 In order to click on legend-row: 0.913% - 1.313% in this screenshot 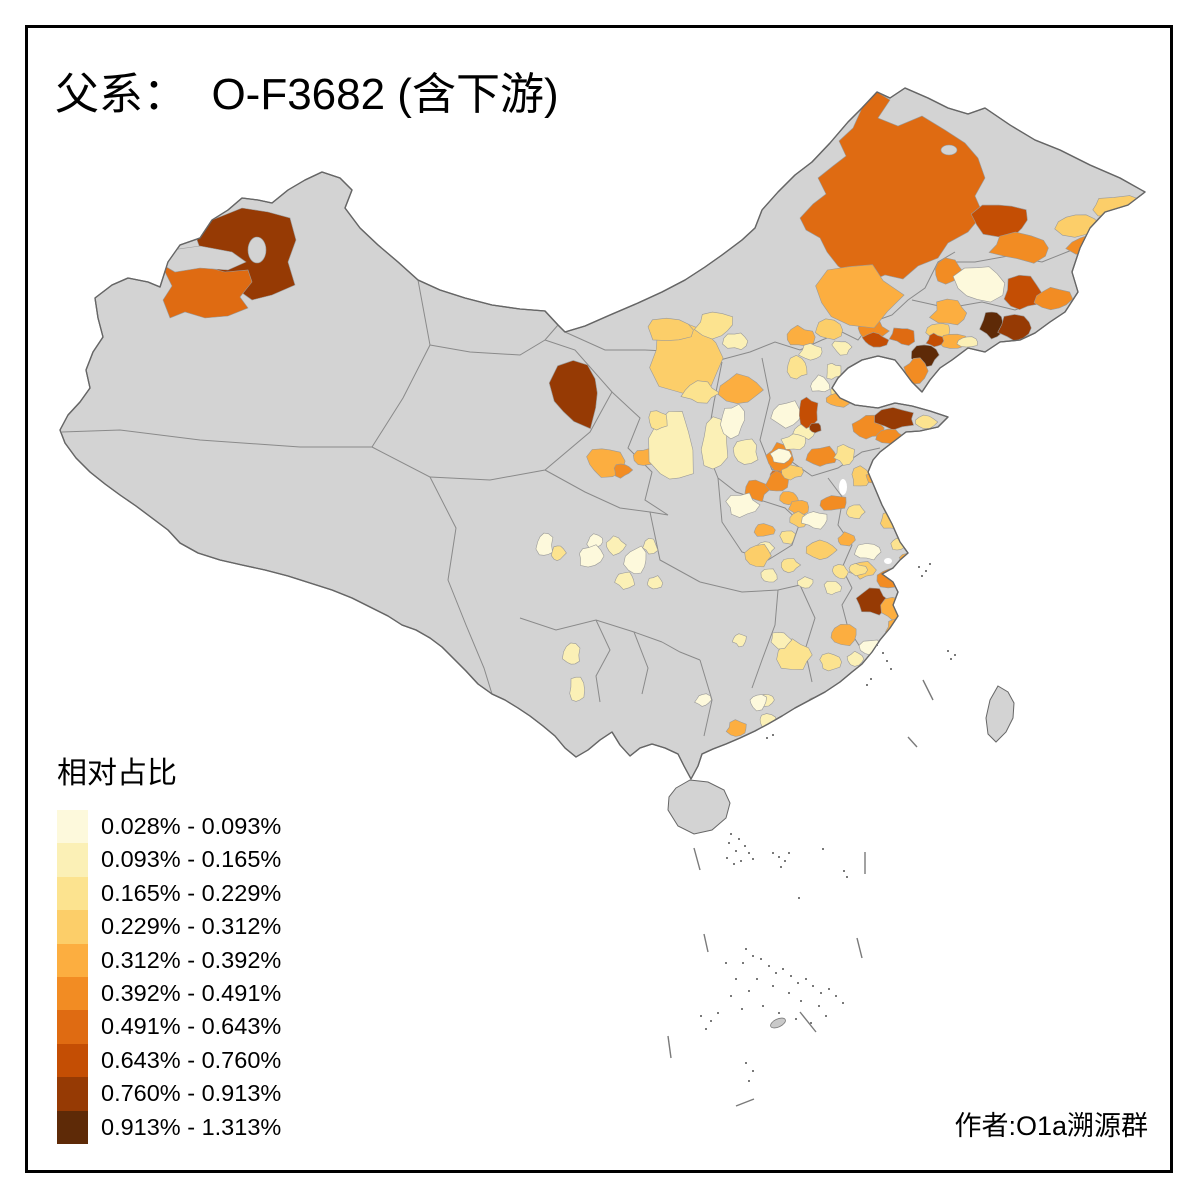, I will do `click(169, 1127)`.